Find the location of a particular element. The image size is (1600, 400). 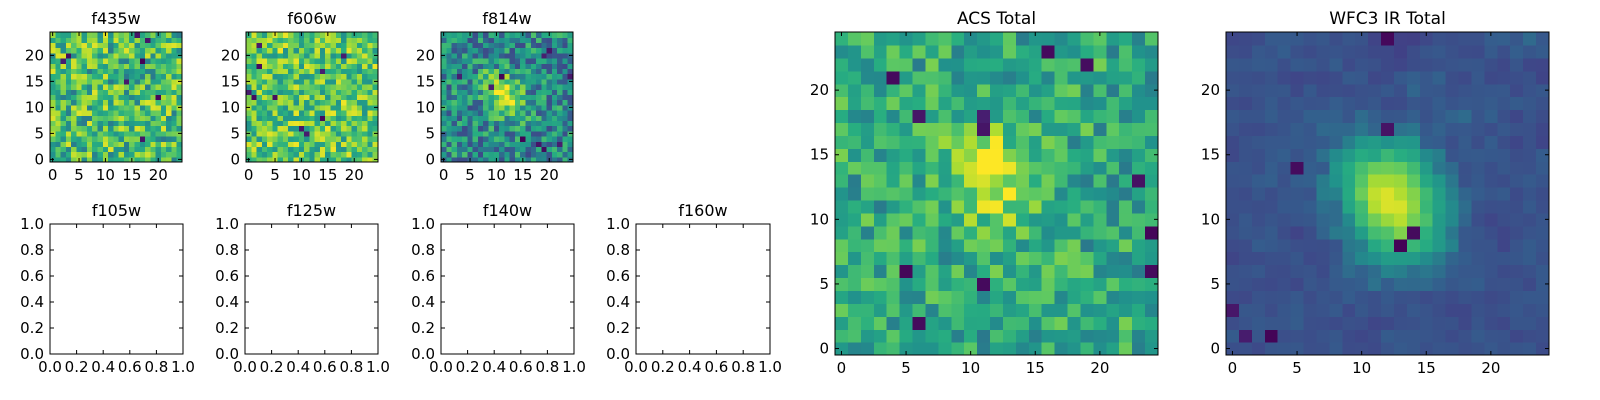

x-tick-label: 15 is located at coordinates (522, 175).